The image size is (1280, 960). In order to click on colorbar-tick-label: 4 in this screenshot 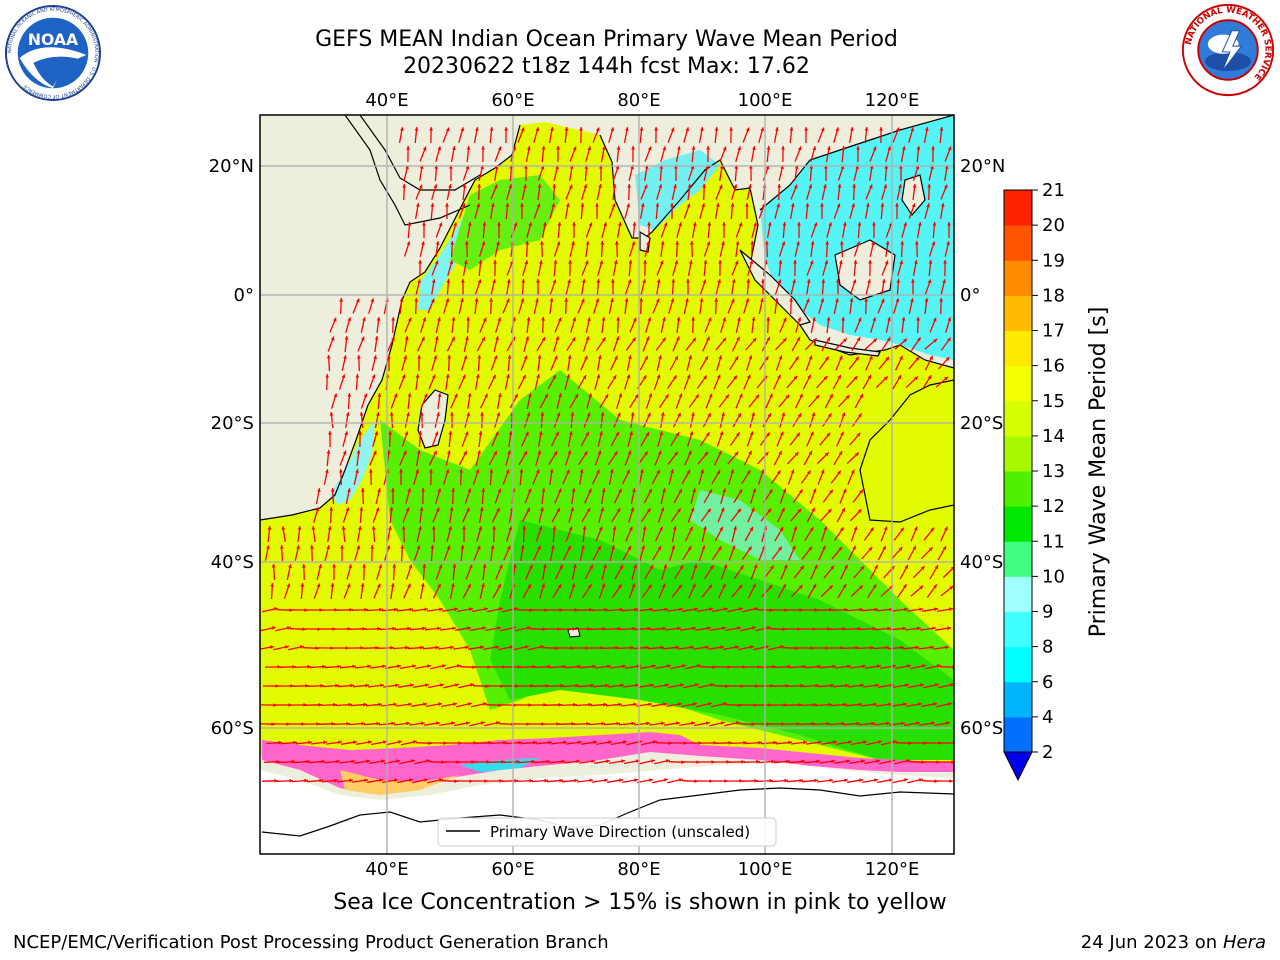, I will do `click(1047, 717)`.